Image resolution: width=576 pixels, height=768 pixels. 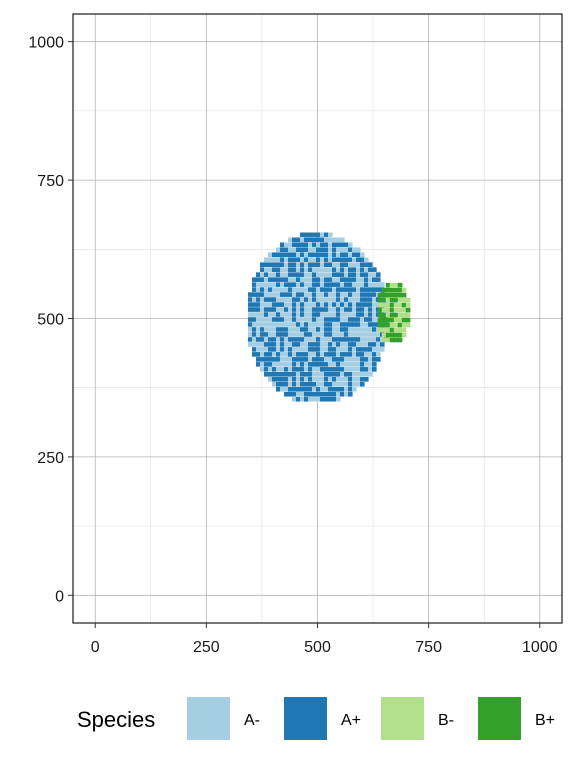 What do you see at coordinates (50, 181) in the screenshot?
I see `y-tick-label: 750` at bounding box center [50, 181].